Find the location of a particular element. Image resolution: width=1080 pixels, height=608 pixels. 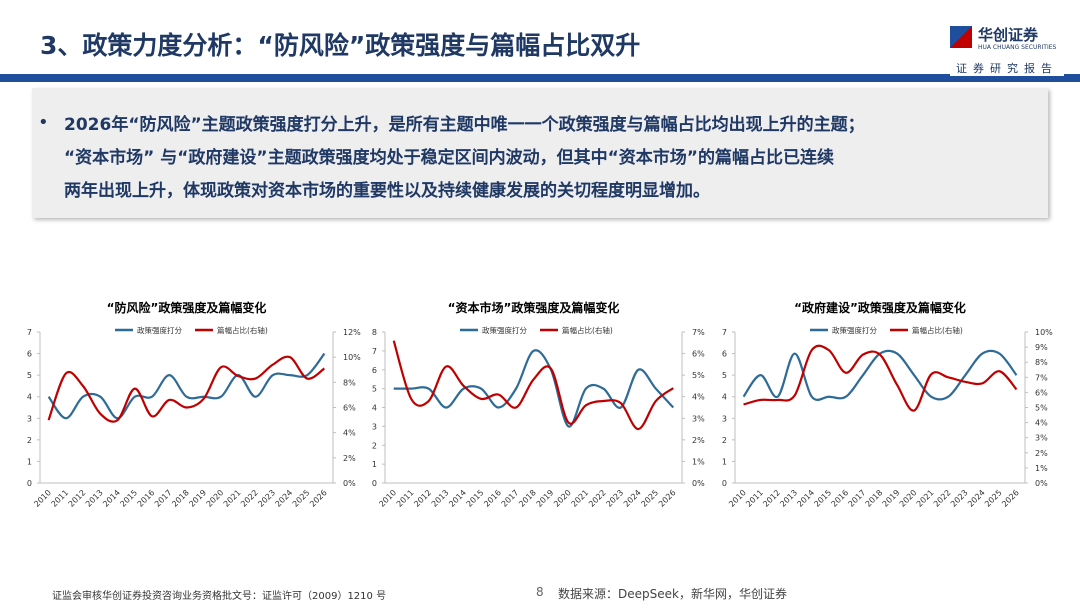

slide-title: 3、政策力度分析：“防风险”政策强度与篇幅占比双升 is located at coordinates (340, 45).